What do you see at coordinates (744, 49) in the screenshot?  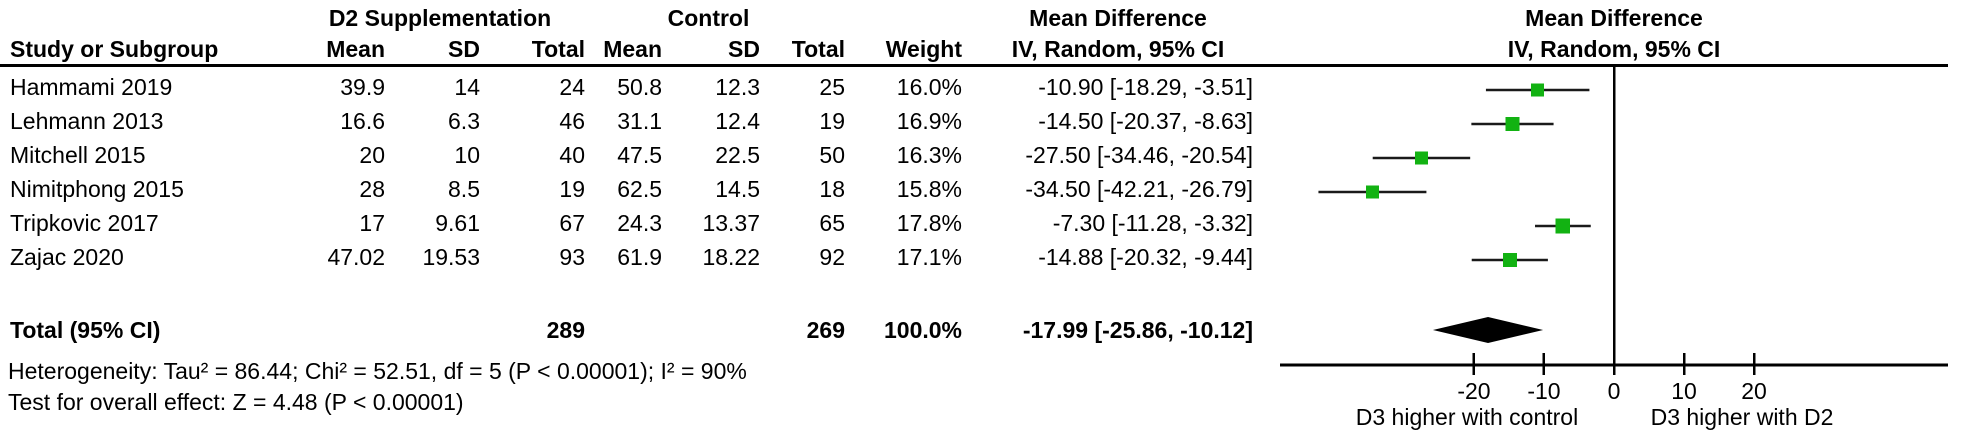 I see `col-header-ctrl-sd: SD` at bounding box center [744, 49].